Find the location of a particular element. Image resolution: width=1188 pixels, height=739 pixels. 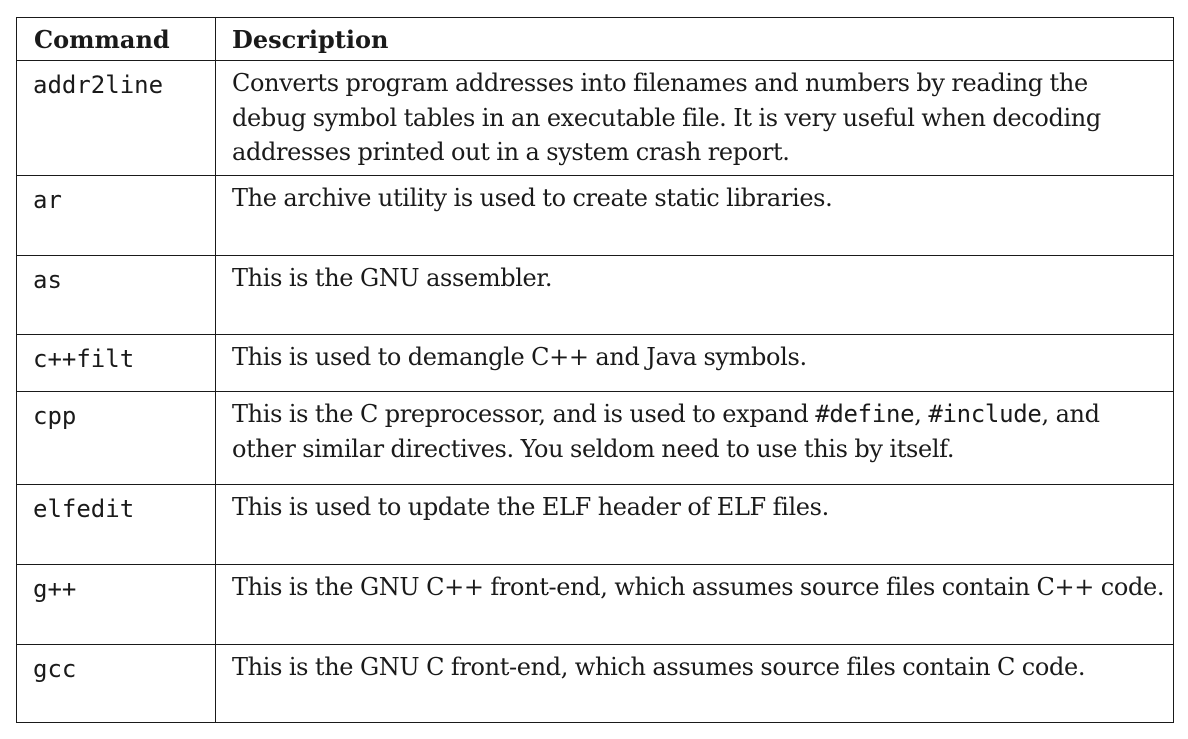

command-cell: ar is located at coordinates (116, 215).